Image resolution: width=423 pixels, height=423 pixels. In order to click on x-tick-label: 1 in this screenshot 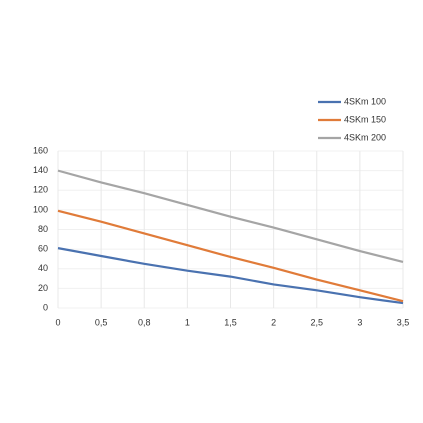, I will do `click(187, 322)`.